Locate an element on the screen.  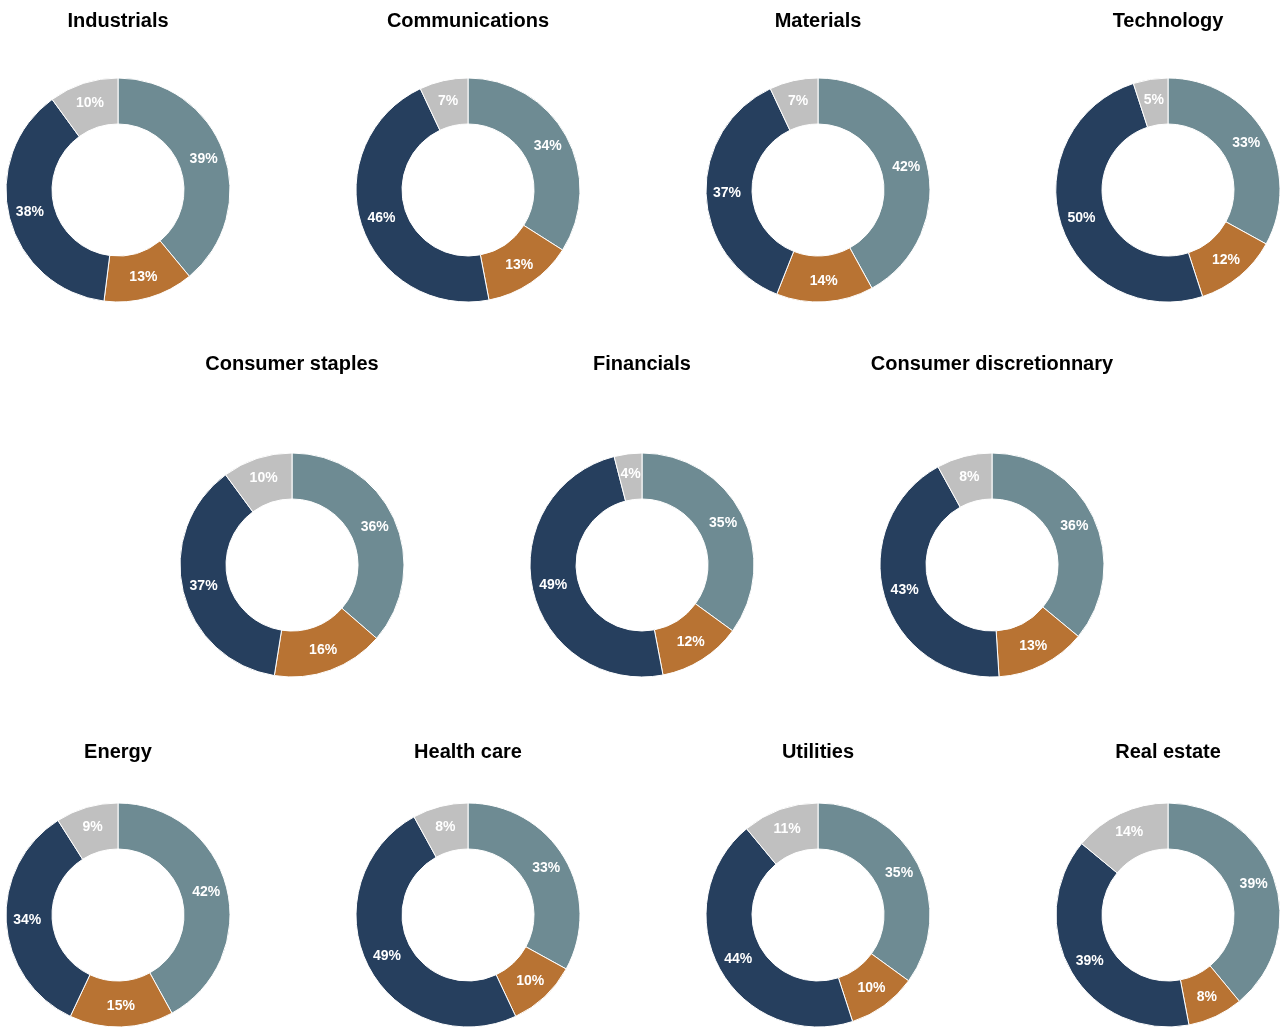
data-label: 46% is located at coordinates (382, 216).